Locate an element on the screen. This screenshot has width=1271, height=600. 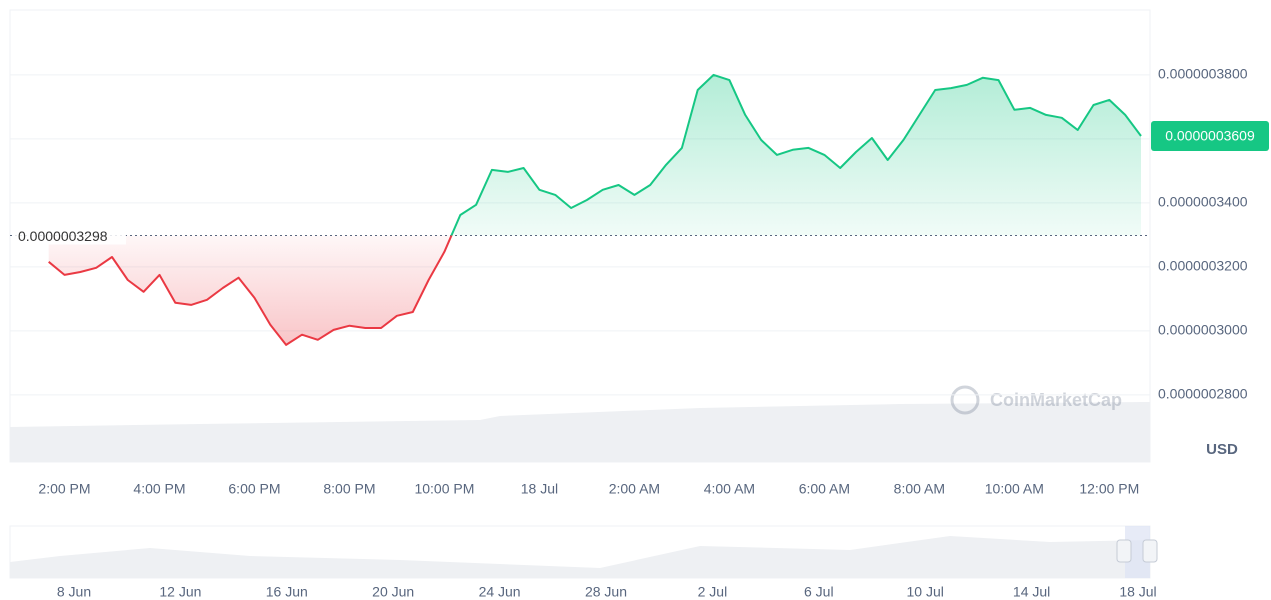
volume-area is located at coordinates (580, 432).